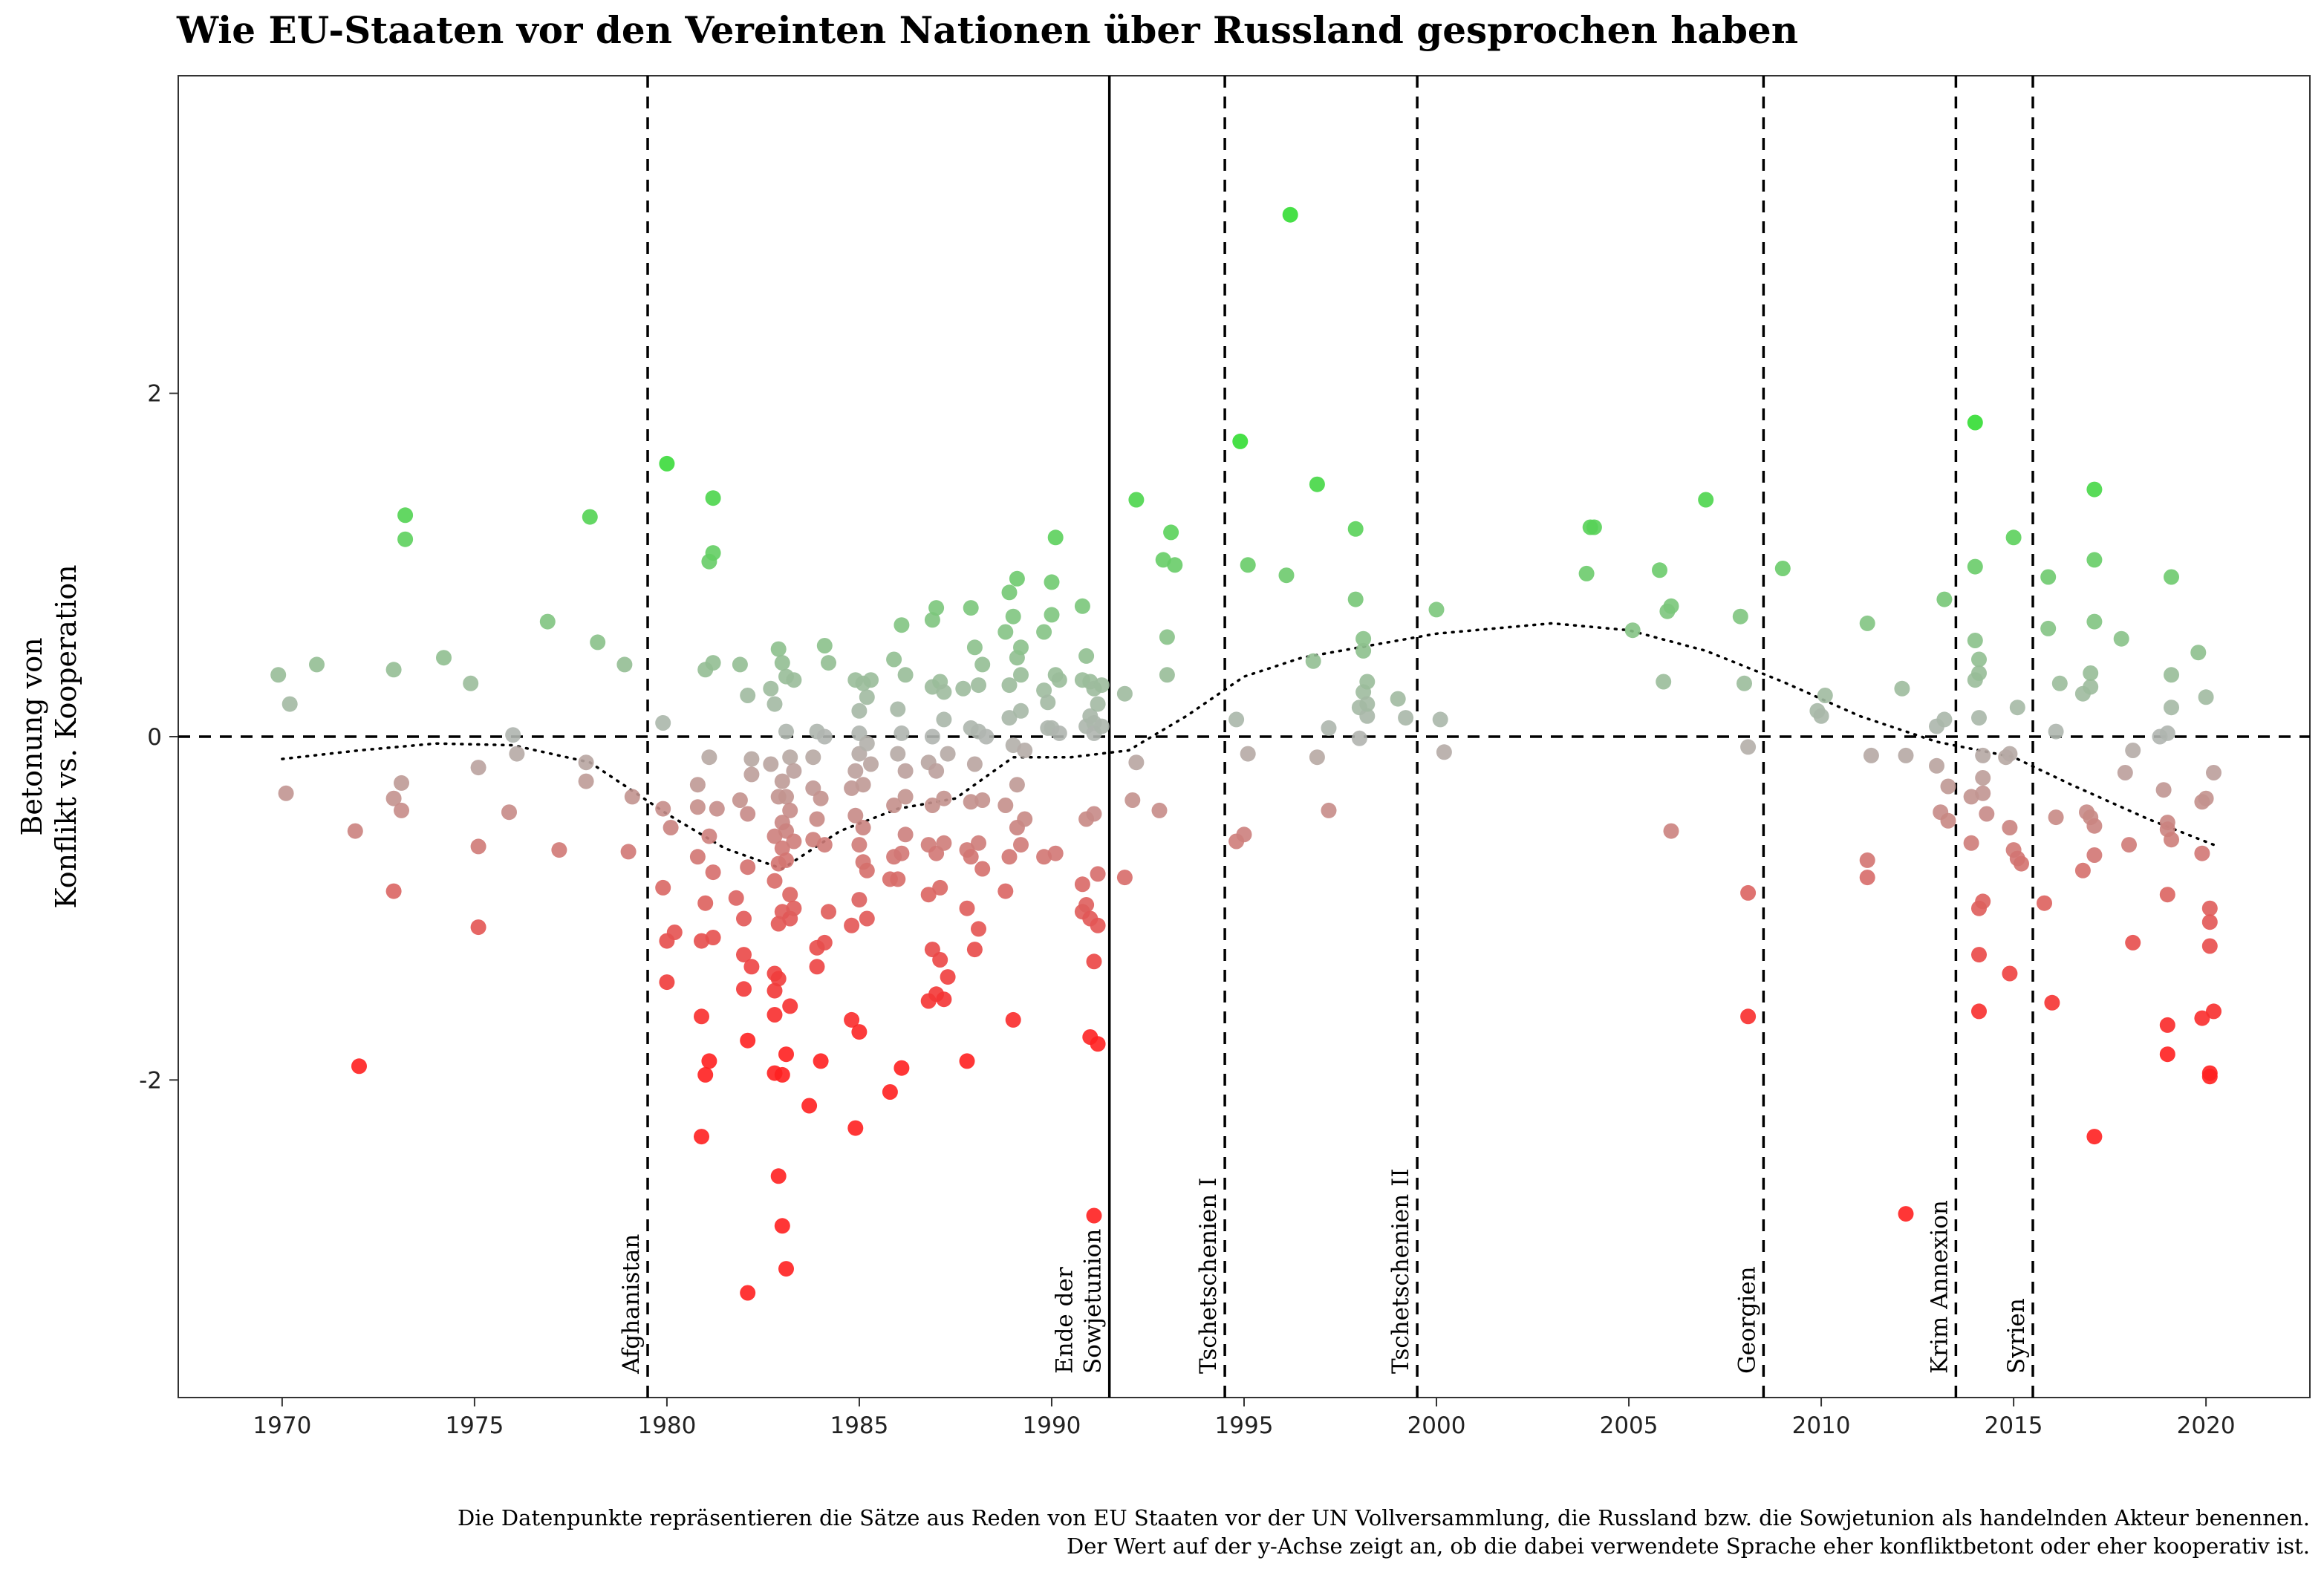  What do you see at coordinates (2207, 1425) in the screenshot?
I see `x-tick-label: 2020` at bounding box center [2207, 1425].